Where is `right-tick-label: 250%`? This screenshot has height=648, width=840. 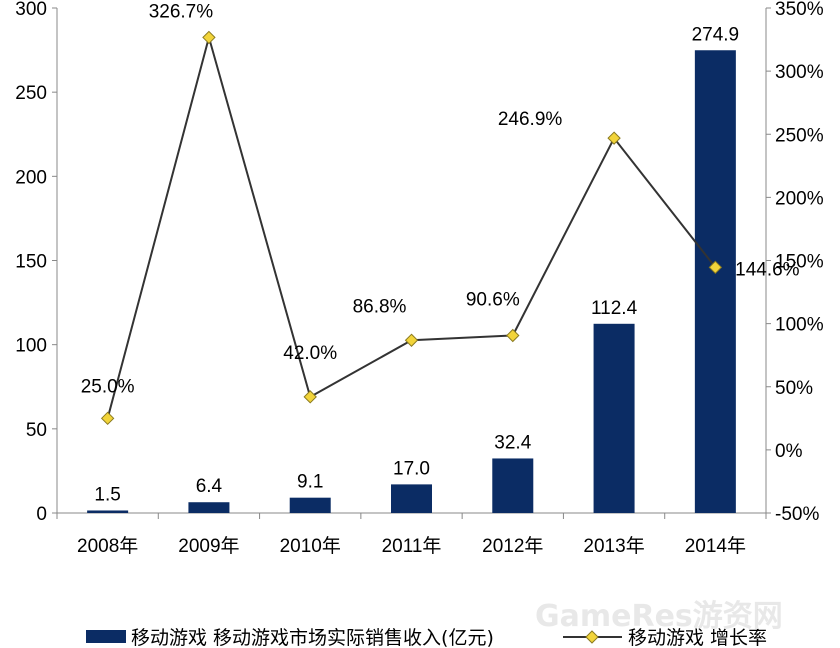 right-tick-label: 250% is located at coordinates (799, 135).